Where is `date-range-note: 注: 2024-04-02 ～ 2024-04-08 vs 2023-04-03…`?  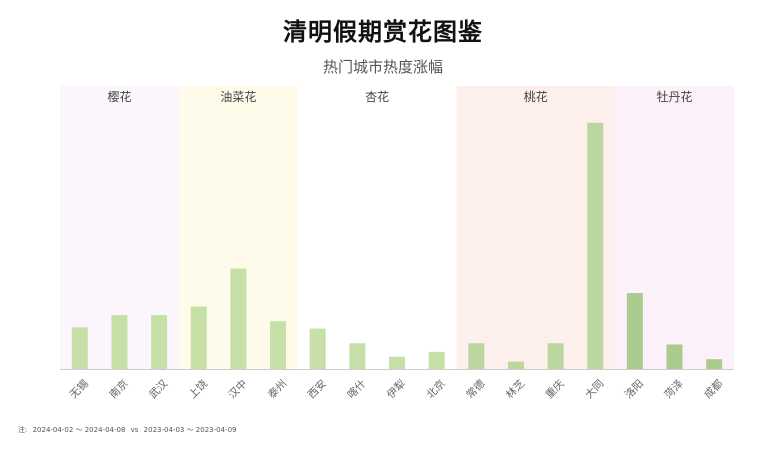
date-range-note: 注: 2024-04-02 ～ 2024-04-08 vs 2023-04-03… is located at coordinates (128, 430).